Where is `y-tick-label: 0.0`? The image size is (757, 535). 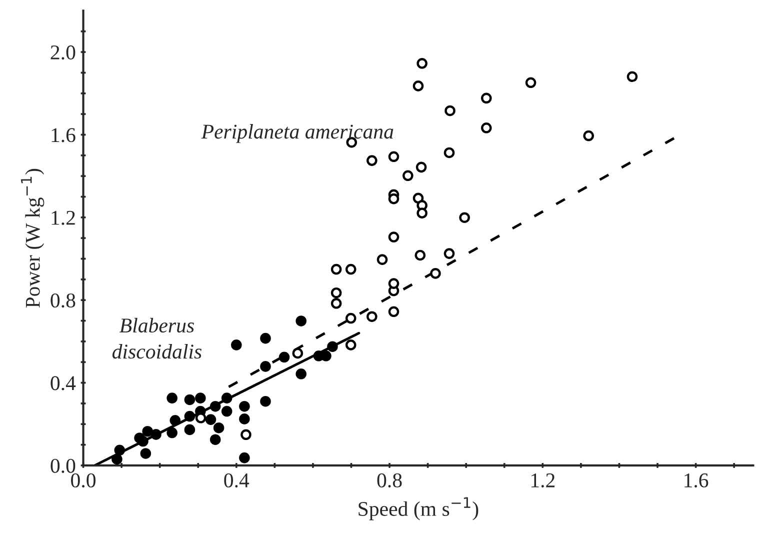 y-tick-label: 0.0 is located at coordinates (63, 465).